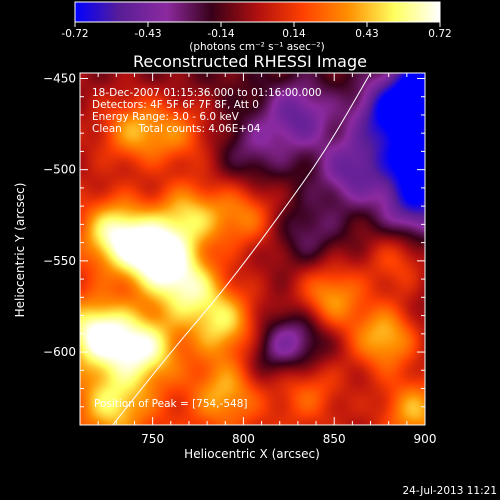 The image size is (500, 500). I want to click on colorbar-tick-label: -0.43, so click(147, 34).